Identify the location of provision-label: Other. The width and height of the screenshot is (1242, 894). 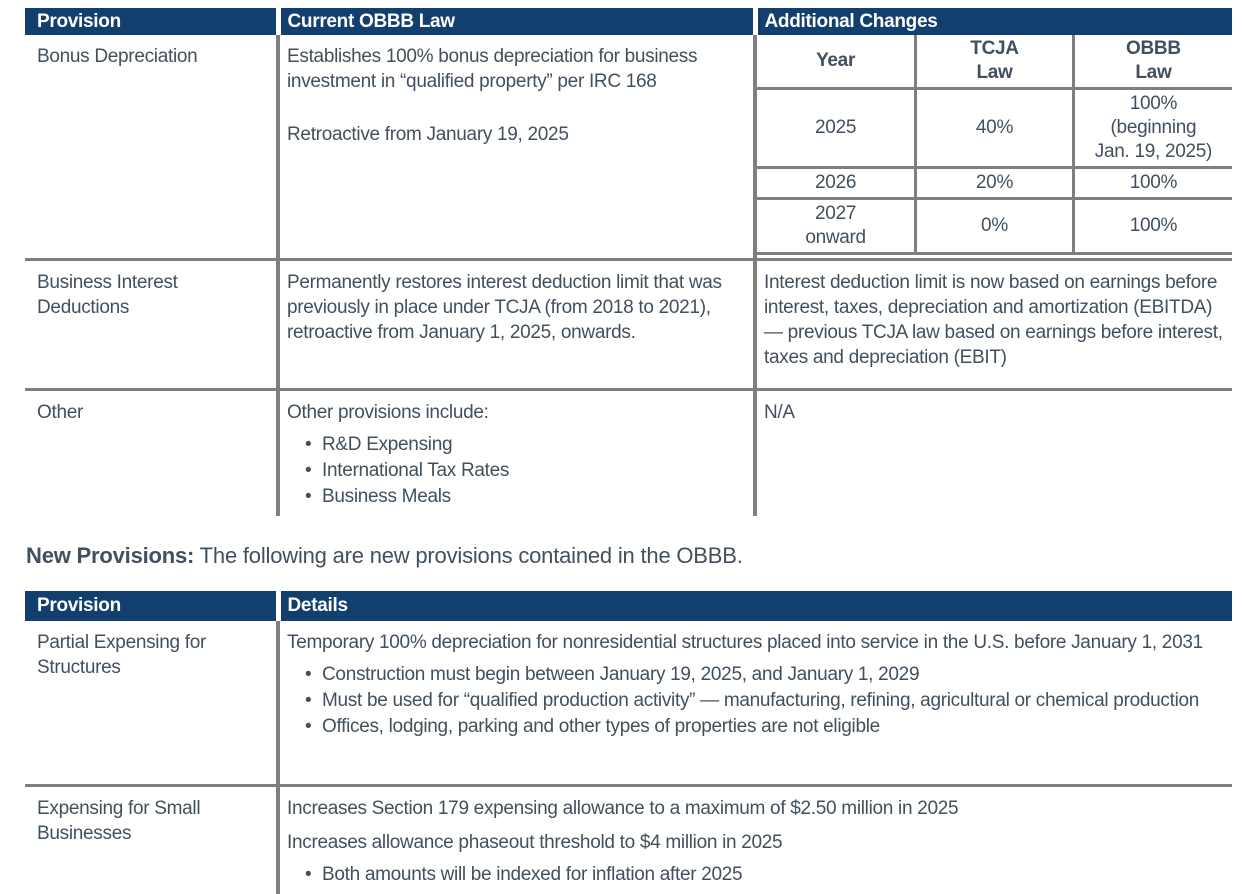
(152, 412).